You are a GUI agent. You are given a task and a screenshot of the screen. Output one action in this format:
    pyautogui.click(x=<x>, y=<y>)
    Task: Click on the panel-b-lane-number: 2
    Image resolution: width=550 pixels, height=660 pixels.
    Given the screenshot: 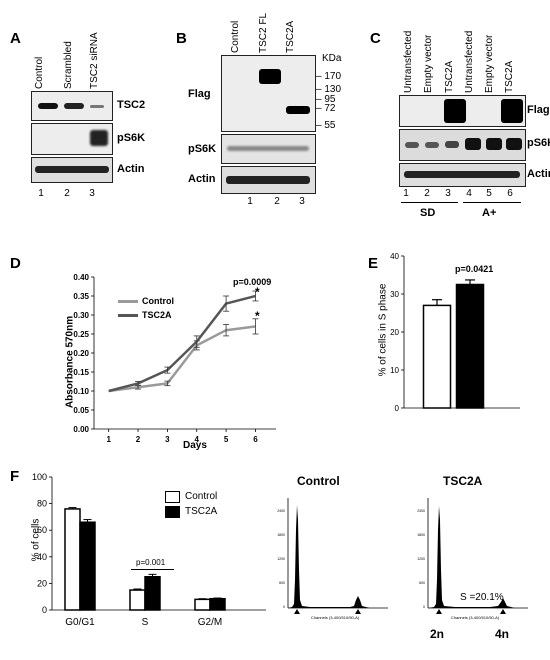 What is the action you would take?
    pyautogui.click(x=277, y=201)
    